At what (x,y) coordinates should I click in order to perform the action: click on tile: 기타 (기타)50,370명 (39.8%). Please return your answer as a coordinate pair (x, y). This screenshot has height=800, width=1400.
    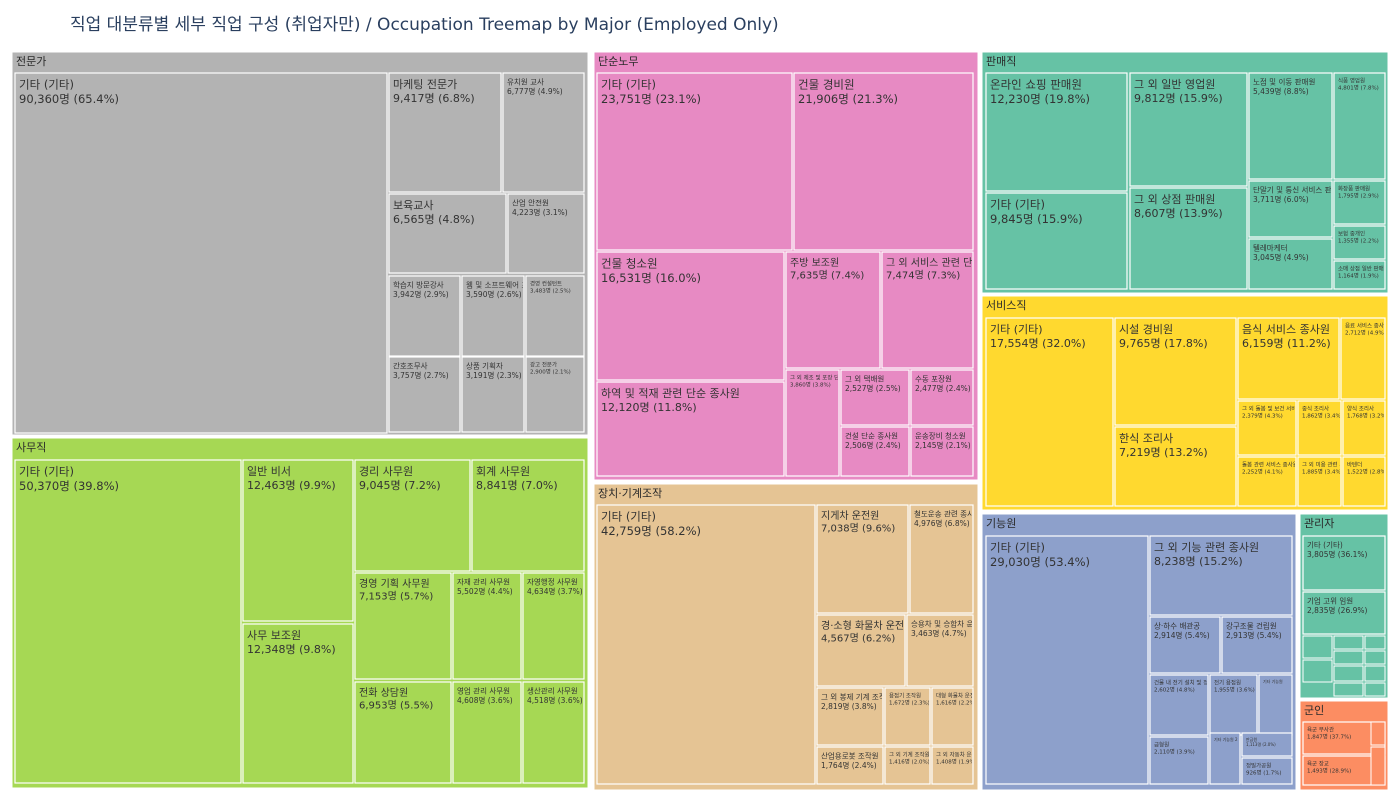
    Looking at the image, I should click on (128, 621).